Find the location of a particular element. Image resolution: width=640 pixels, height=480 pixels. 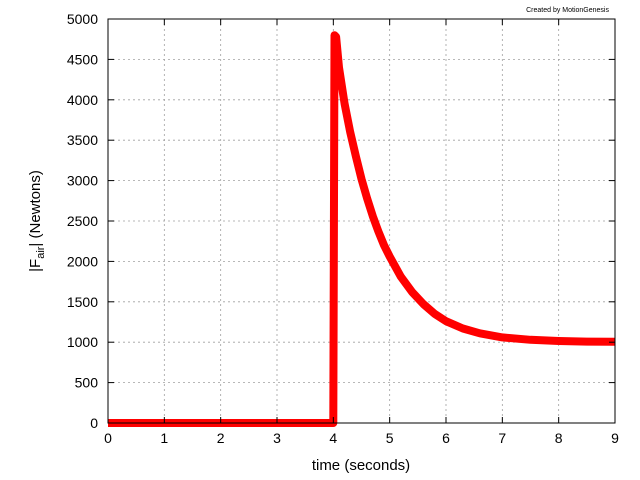

y-tick-label: 1500 is located at coordinates (82, 302).